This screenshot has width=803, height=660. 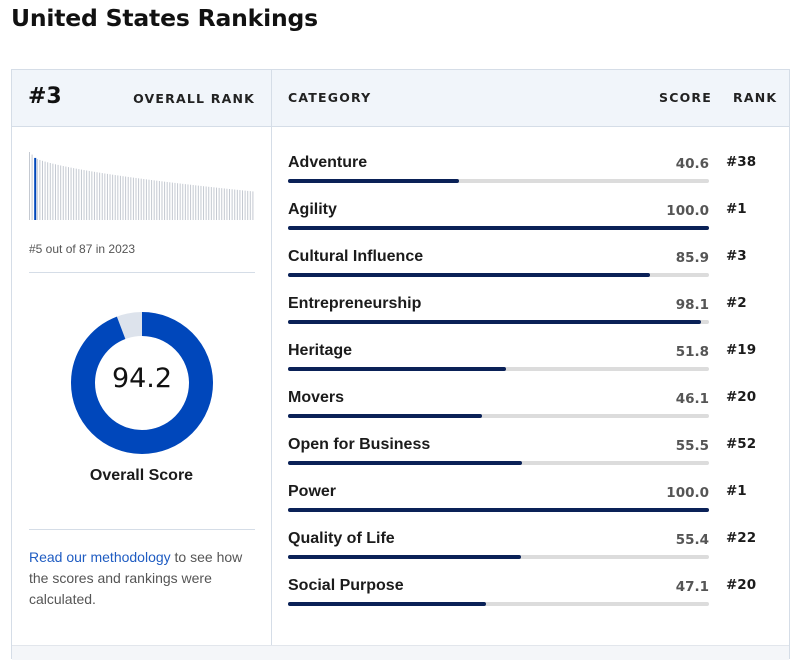 I want to click on category-name: Social Purpose, so click(x=346, y=585).